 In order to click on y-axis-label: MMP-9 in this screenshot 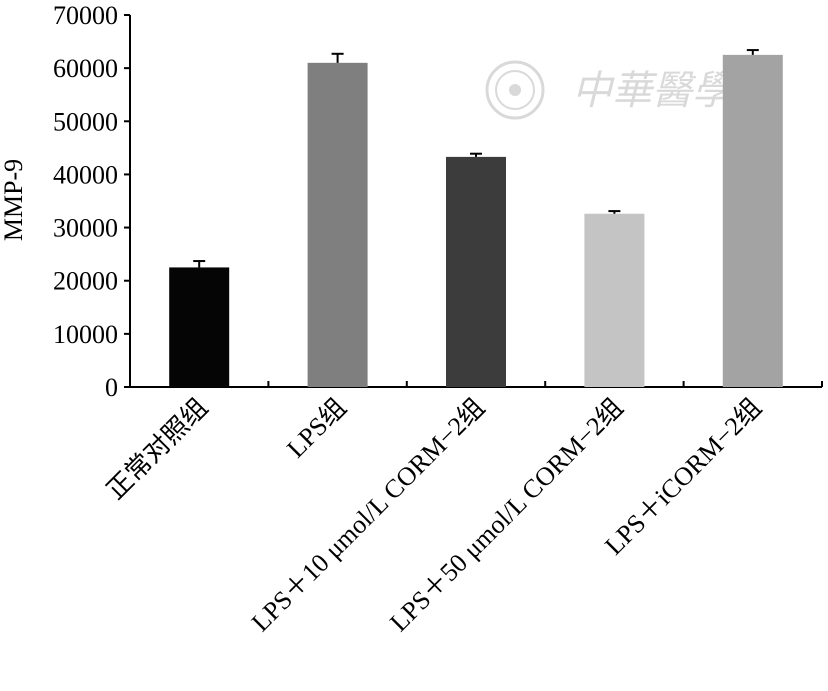, I will do `click(14, 200)`.